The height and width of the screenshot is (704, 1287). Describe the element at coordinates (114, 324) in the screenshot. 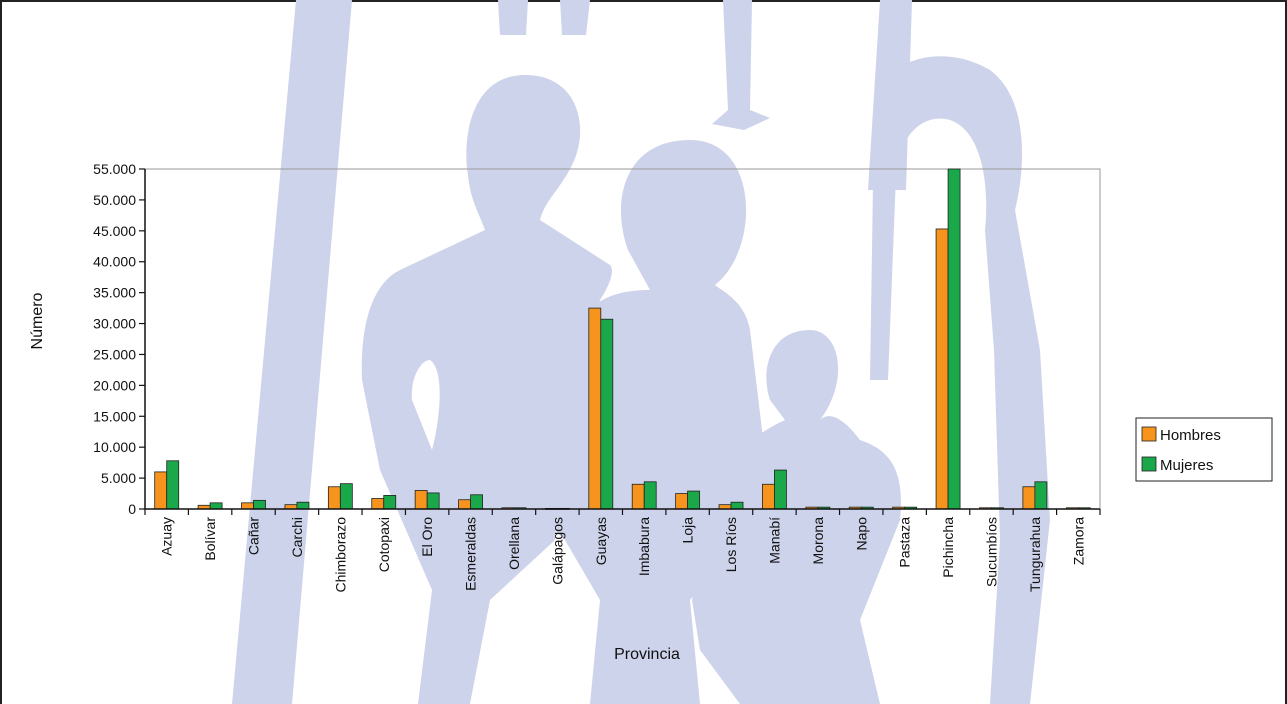

I see `y-tick-label: 30.000` at that location.